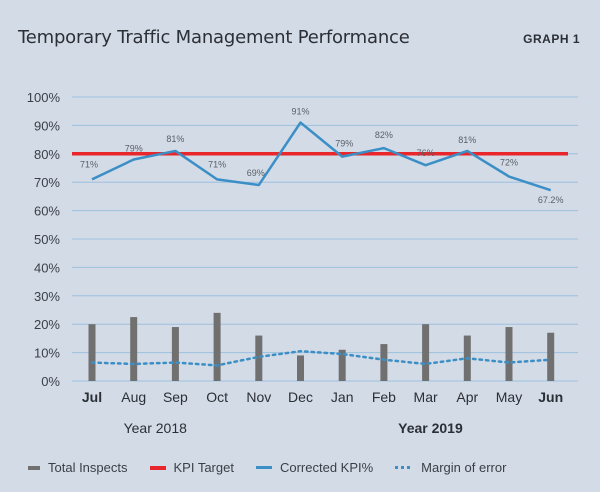 This screenshot has height=492, width=600. I want to click on x-tick-label: Dec, so click(300, 397).